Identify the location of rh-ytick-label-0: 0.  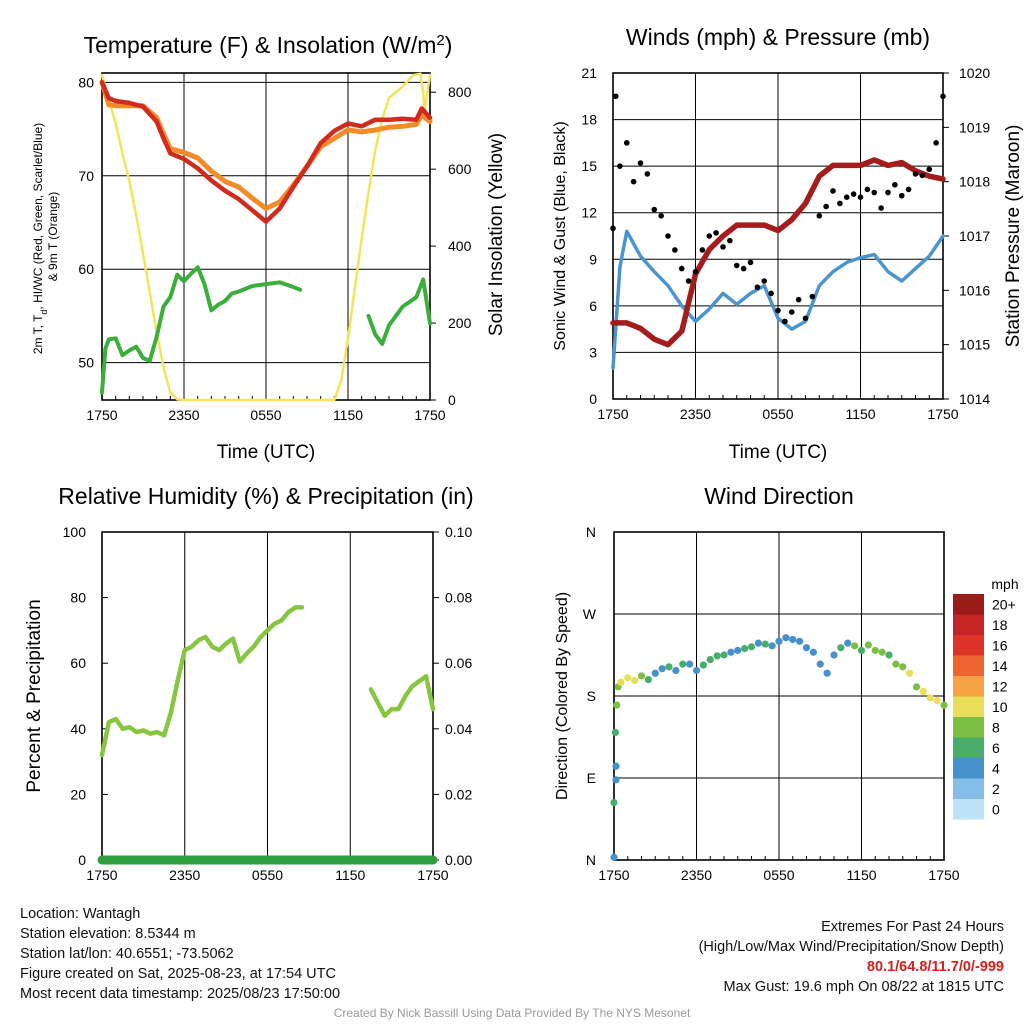
(82, 860).